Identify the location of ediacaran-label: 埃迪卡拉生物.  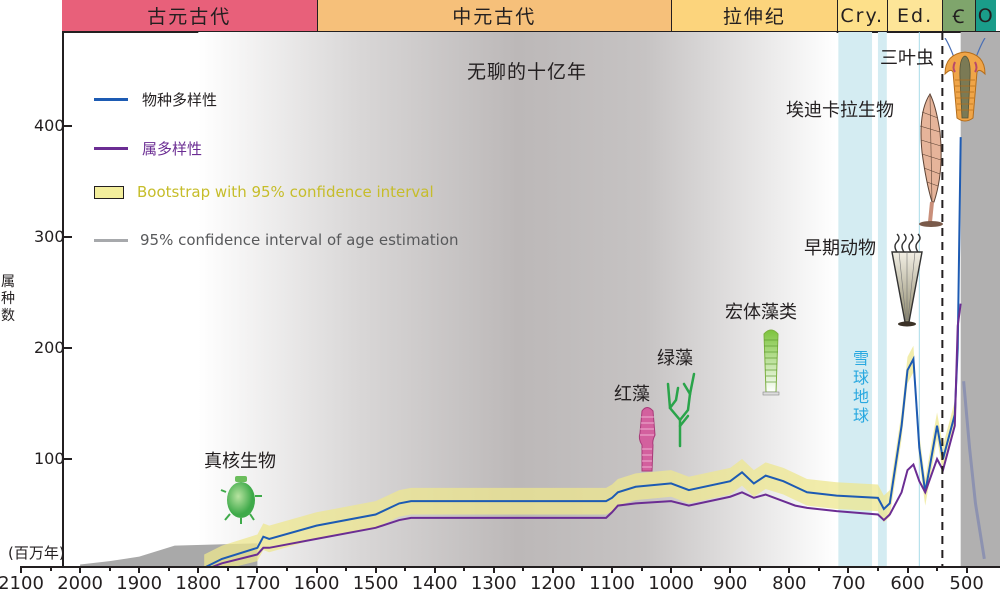
(840, 110).